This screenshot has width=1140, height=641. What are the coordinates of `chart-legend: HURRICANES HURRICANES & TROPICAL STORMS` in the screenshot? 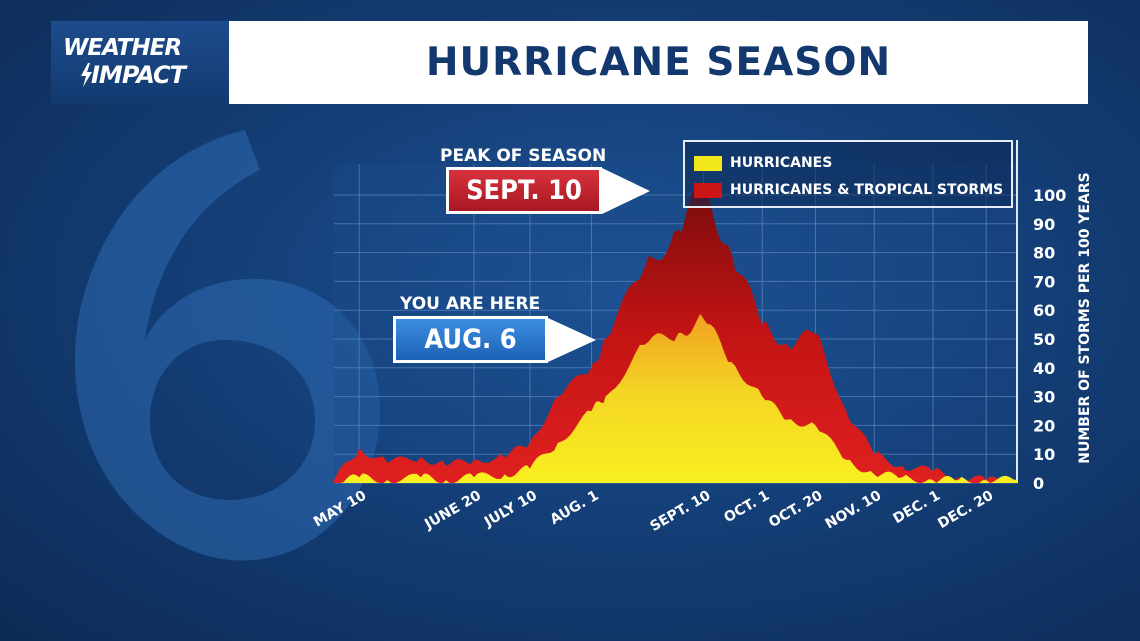 It's located at (848, 174).